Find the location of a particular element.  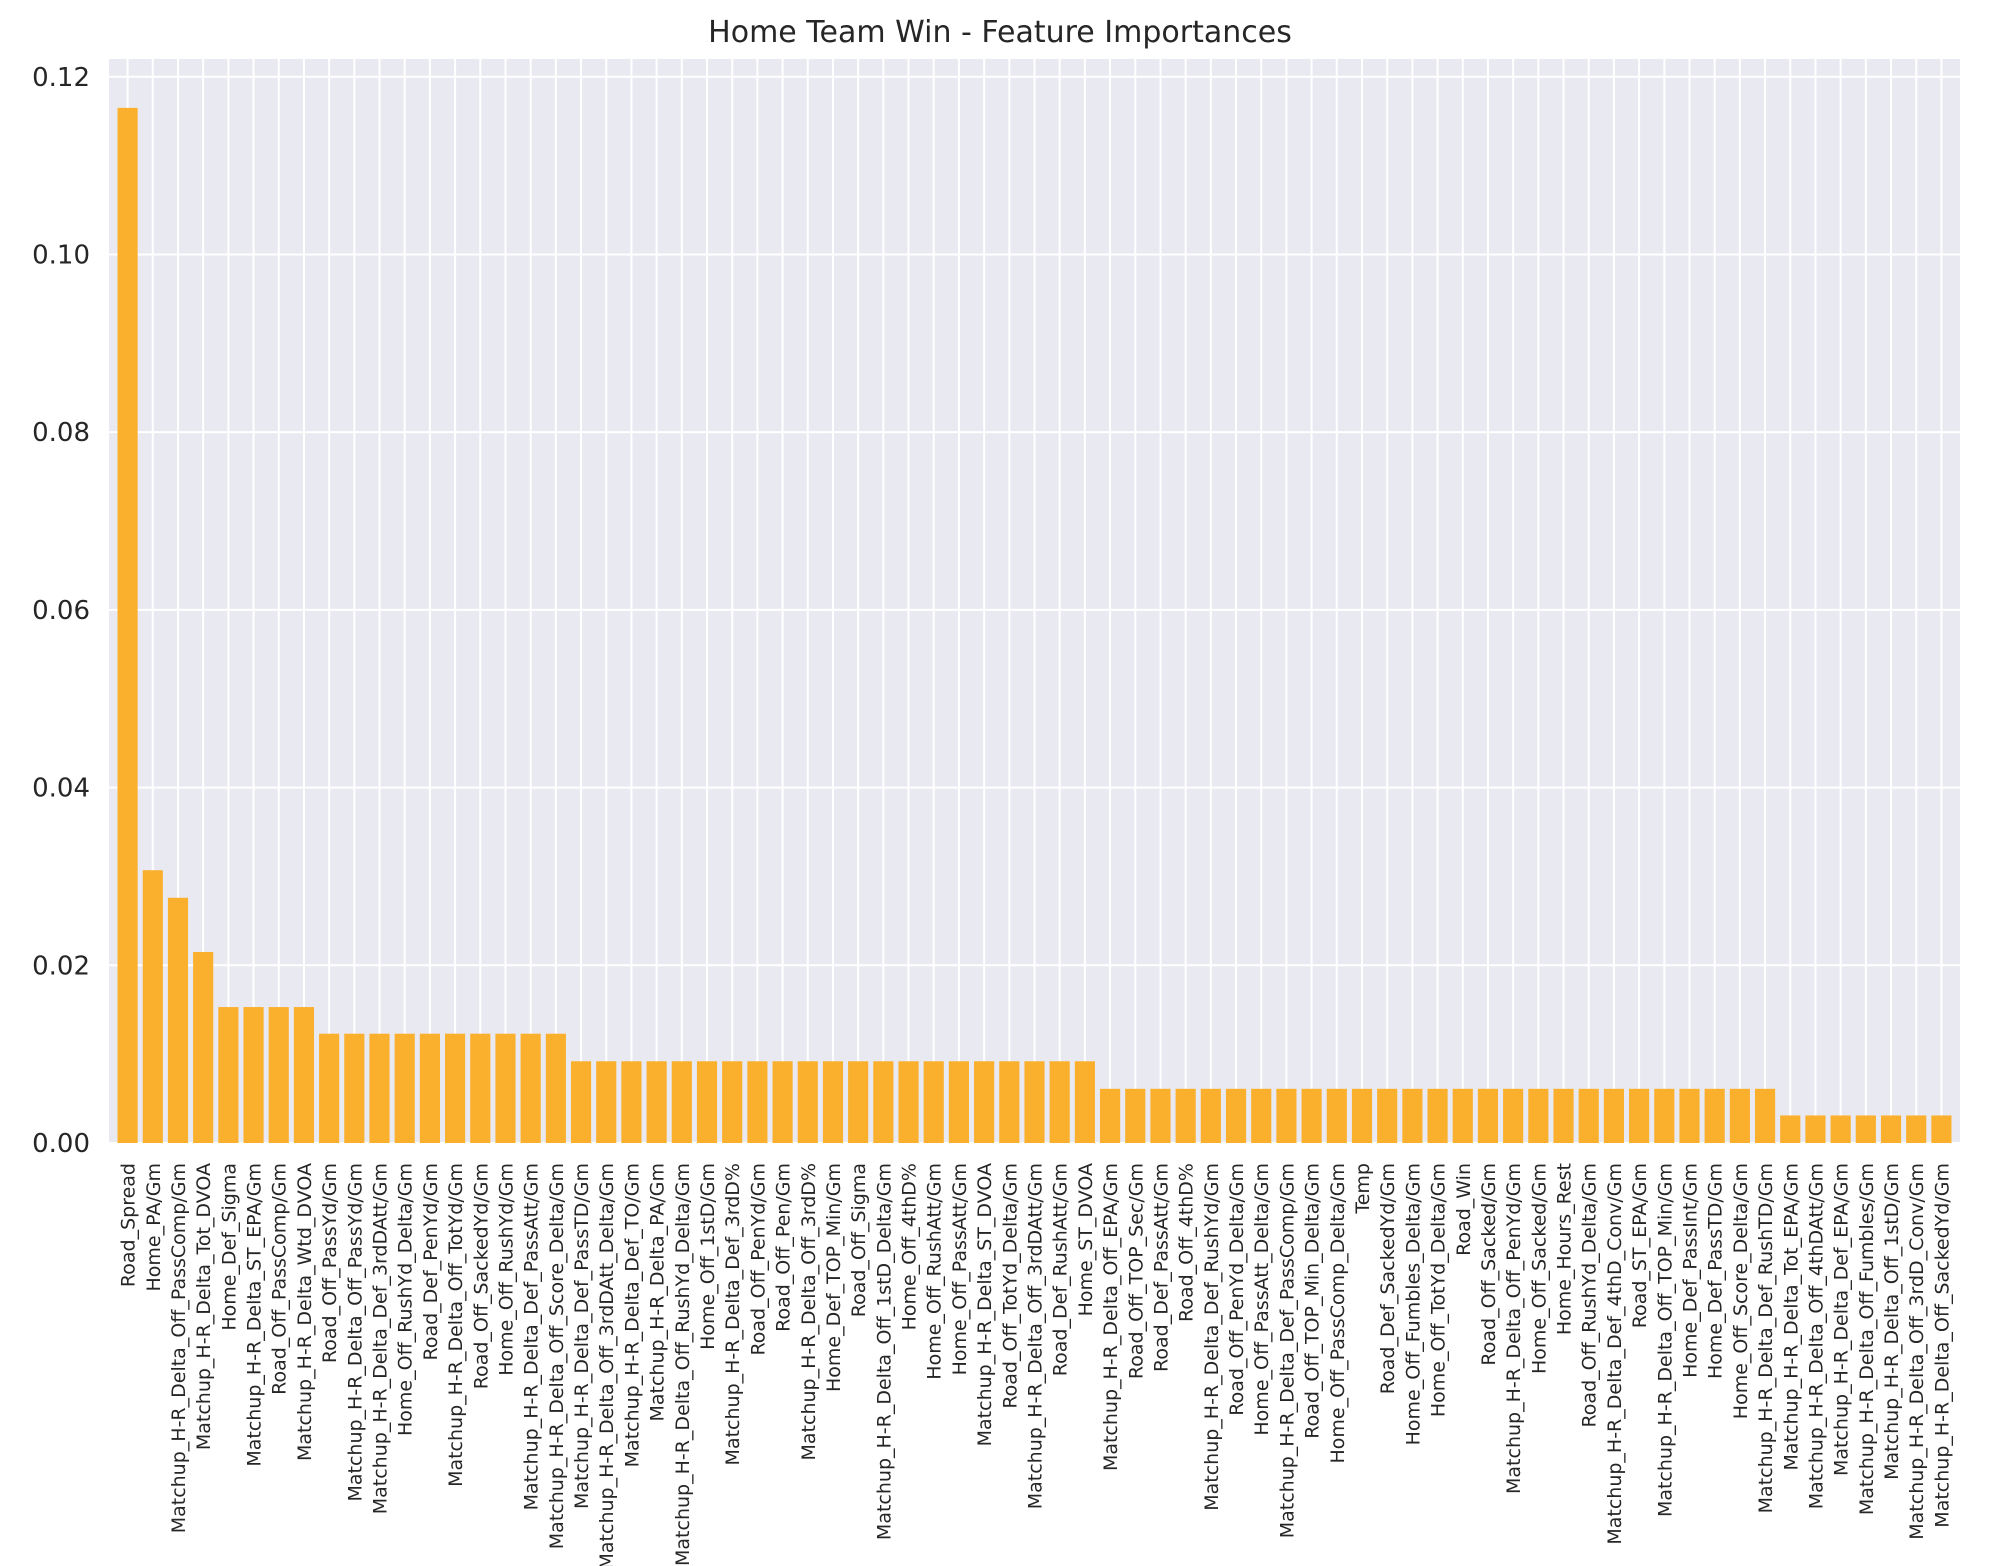

x-tick-label: Home_Off_1stD/Gm is located at coordinates (708, 1256).